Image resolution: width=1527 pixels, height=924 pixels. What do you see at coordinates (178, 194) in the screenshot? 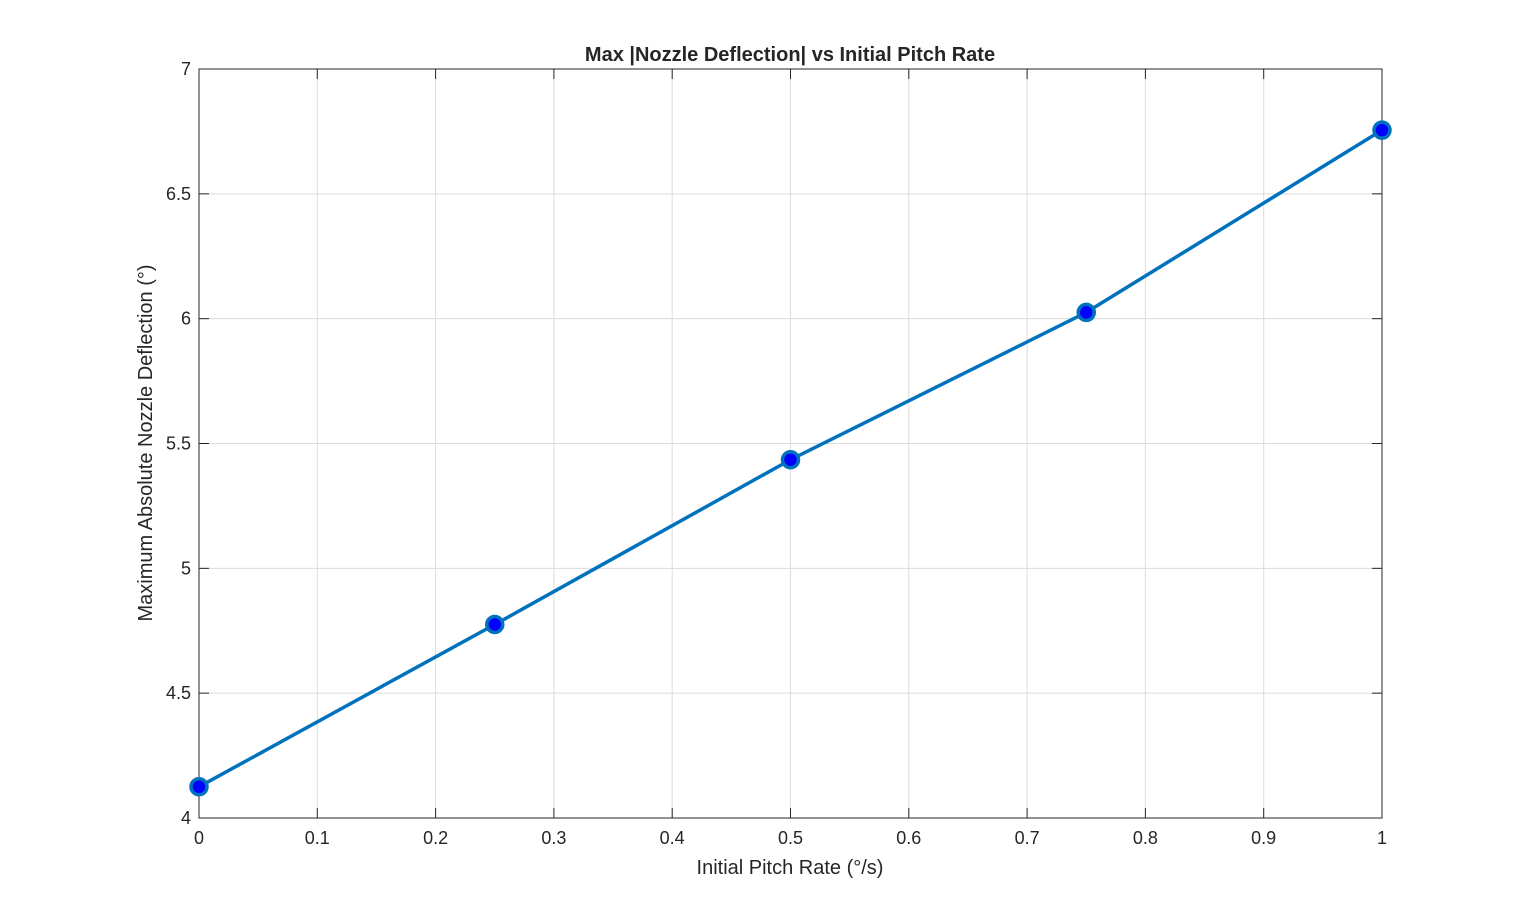
I see `y-tick-label: 6.5` at bounding box center [178, 194].